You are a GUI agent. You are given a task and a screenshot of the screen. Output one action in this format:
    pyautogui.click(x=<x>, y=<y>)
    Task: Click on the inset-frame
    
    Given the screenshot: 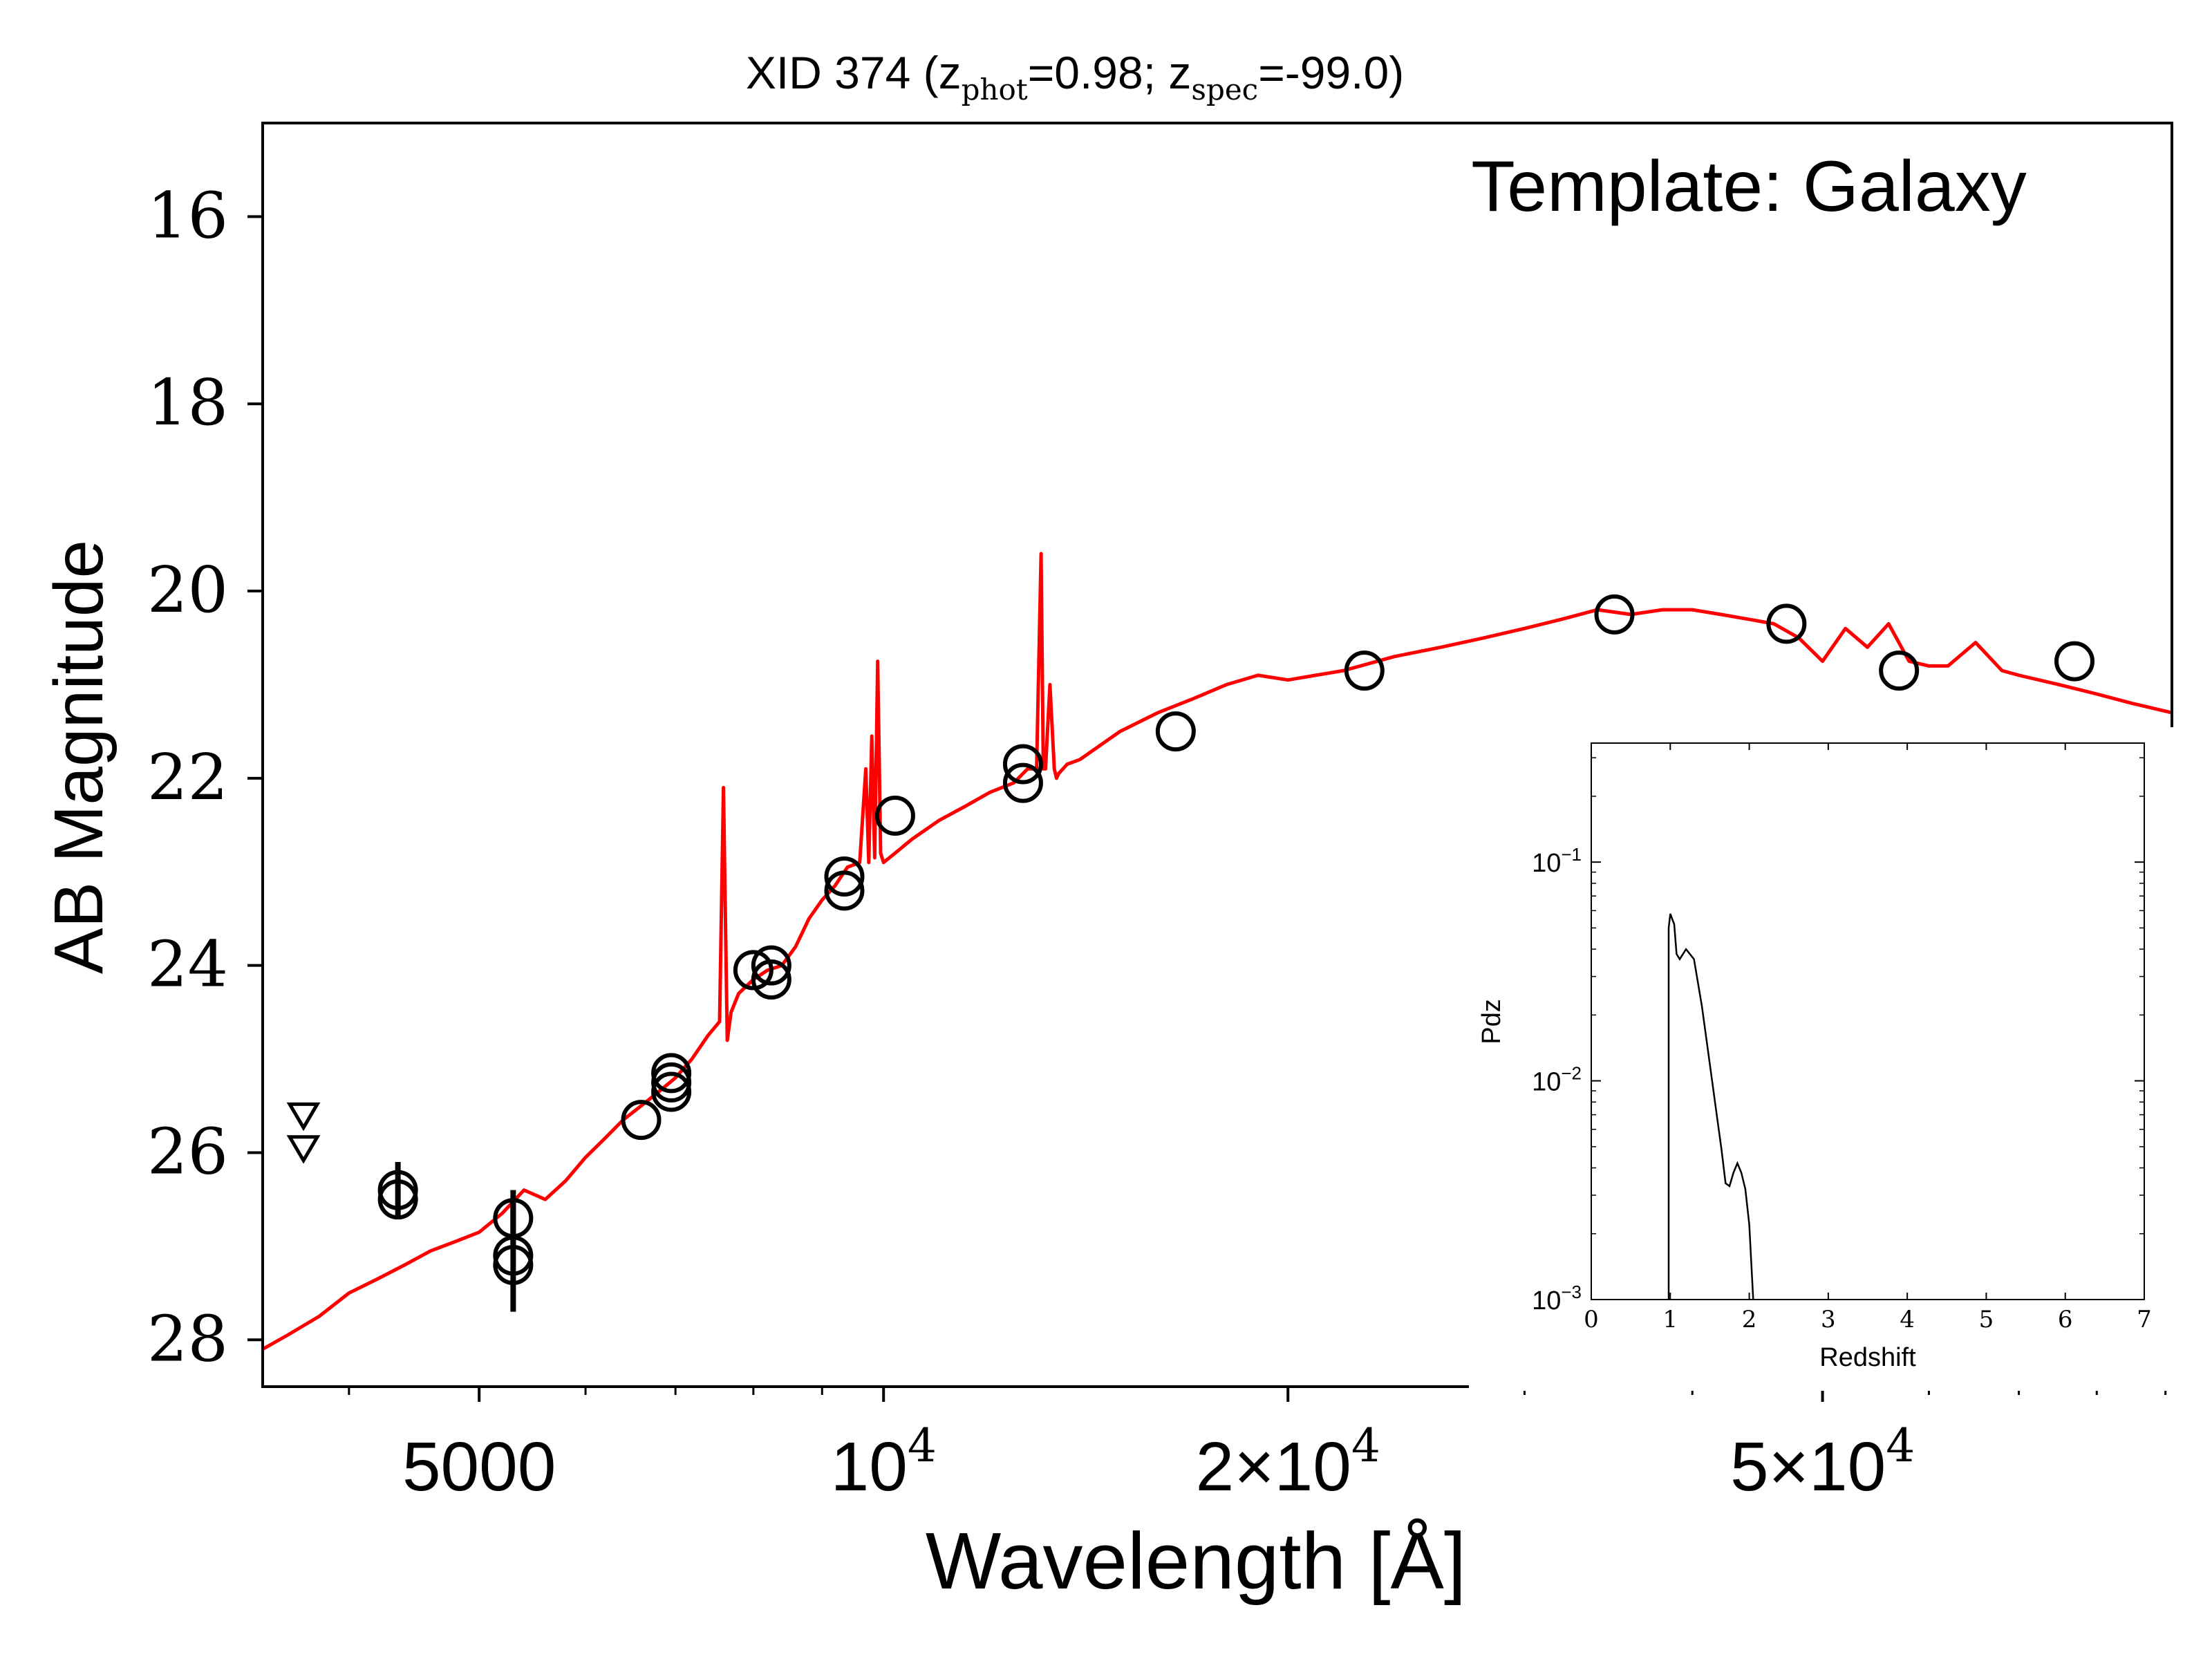 What is the action you would take?
    pyautogui.click(x=1868, y=1021)
    